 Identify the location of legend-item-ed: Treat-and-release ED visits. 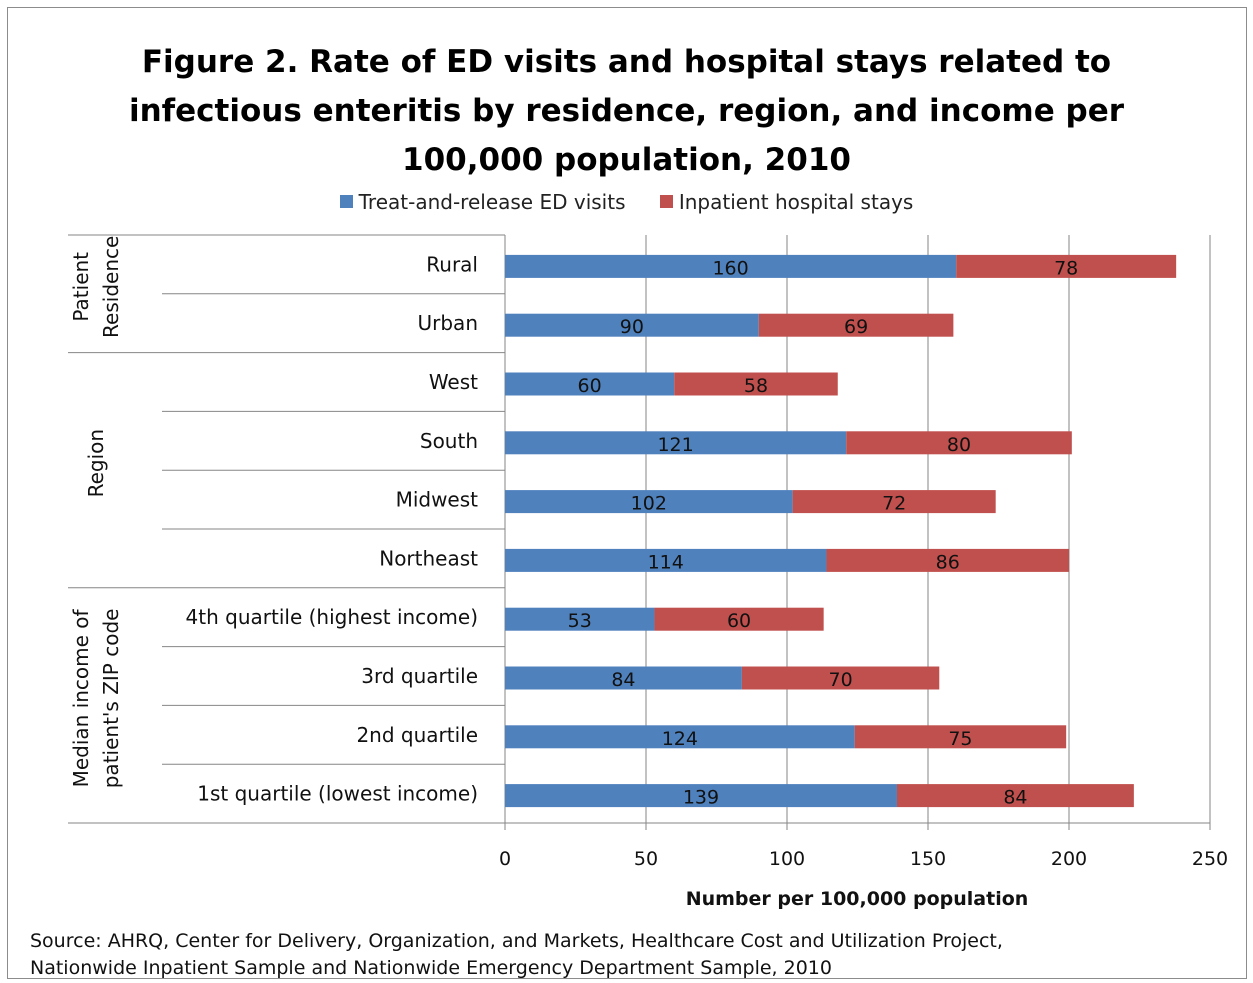
(482, 202).